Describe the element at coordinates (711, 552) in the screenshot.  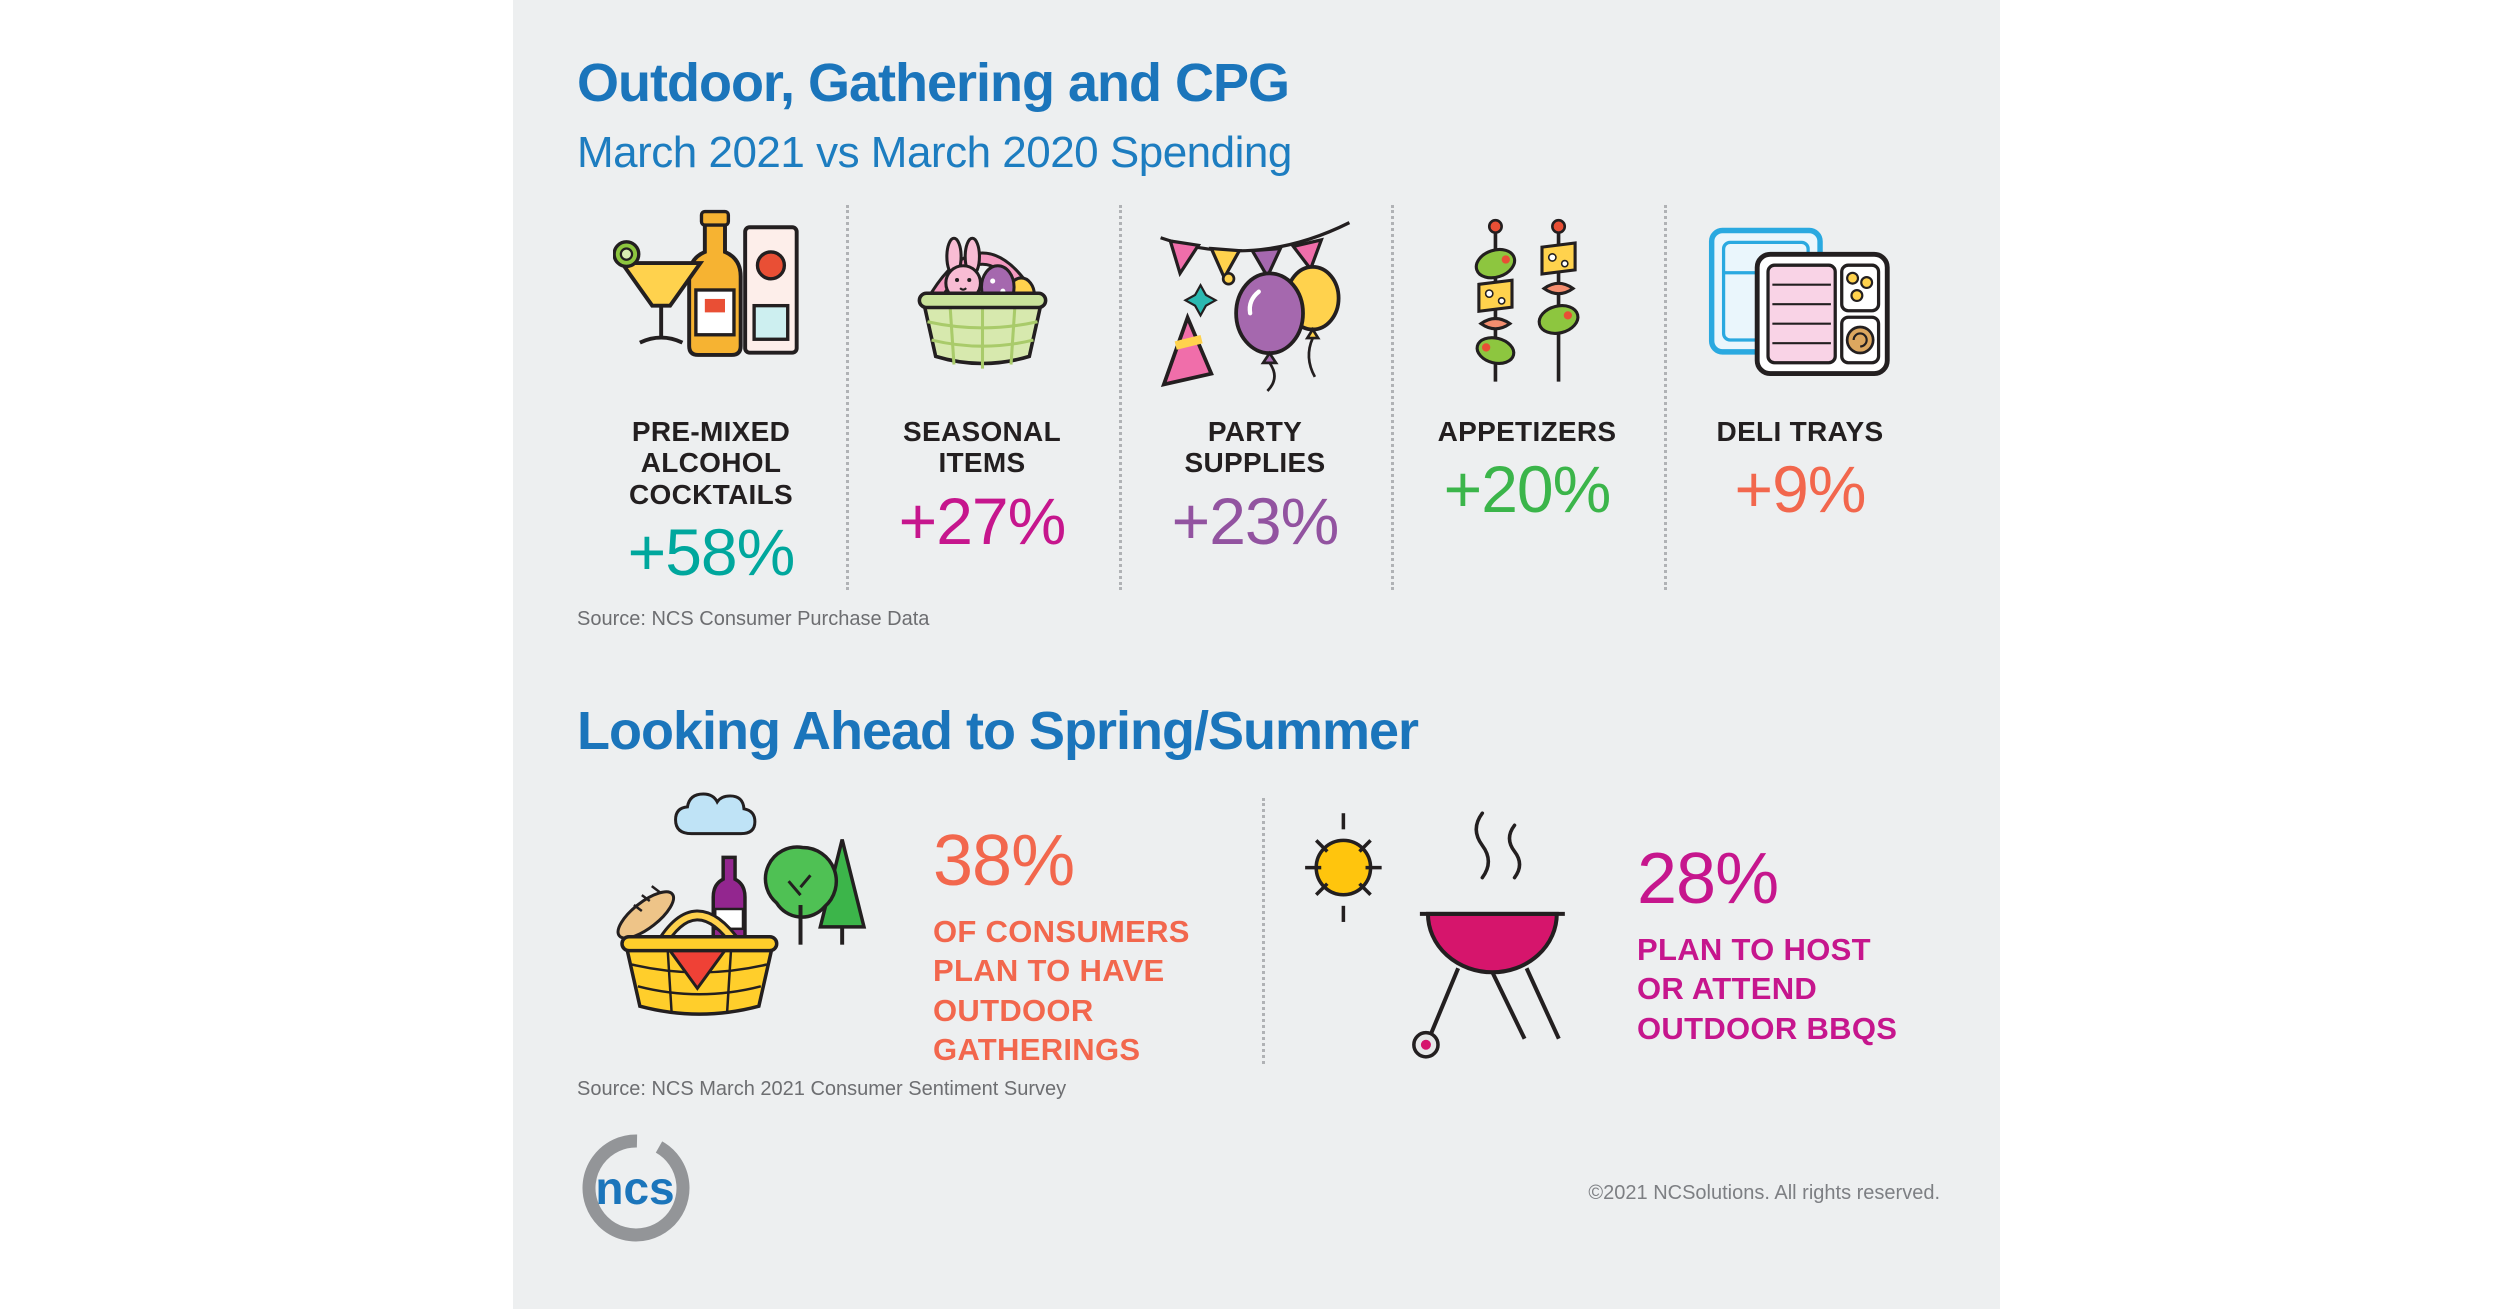
I see `category-value: +58%` at that location.